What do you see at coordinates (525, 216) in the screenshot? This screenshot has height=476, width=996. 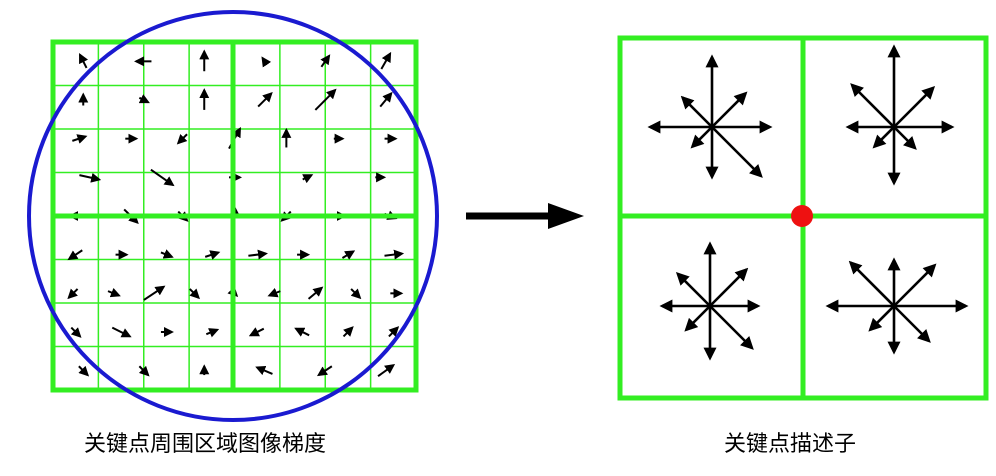 I see `transform-arrow` at bounding box center [525, 216].